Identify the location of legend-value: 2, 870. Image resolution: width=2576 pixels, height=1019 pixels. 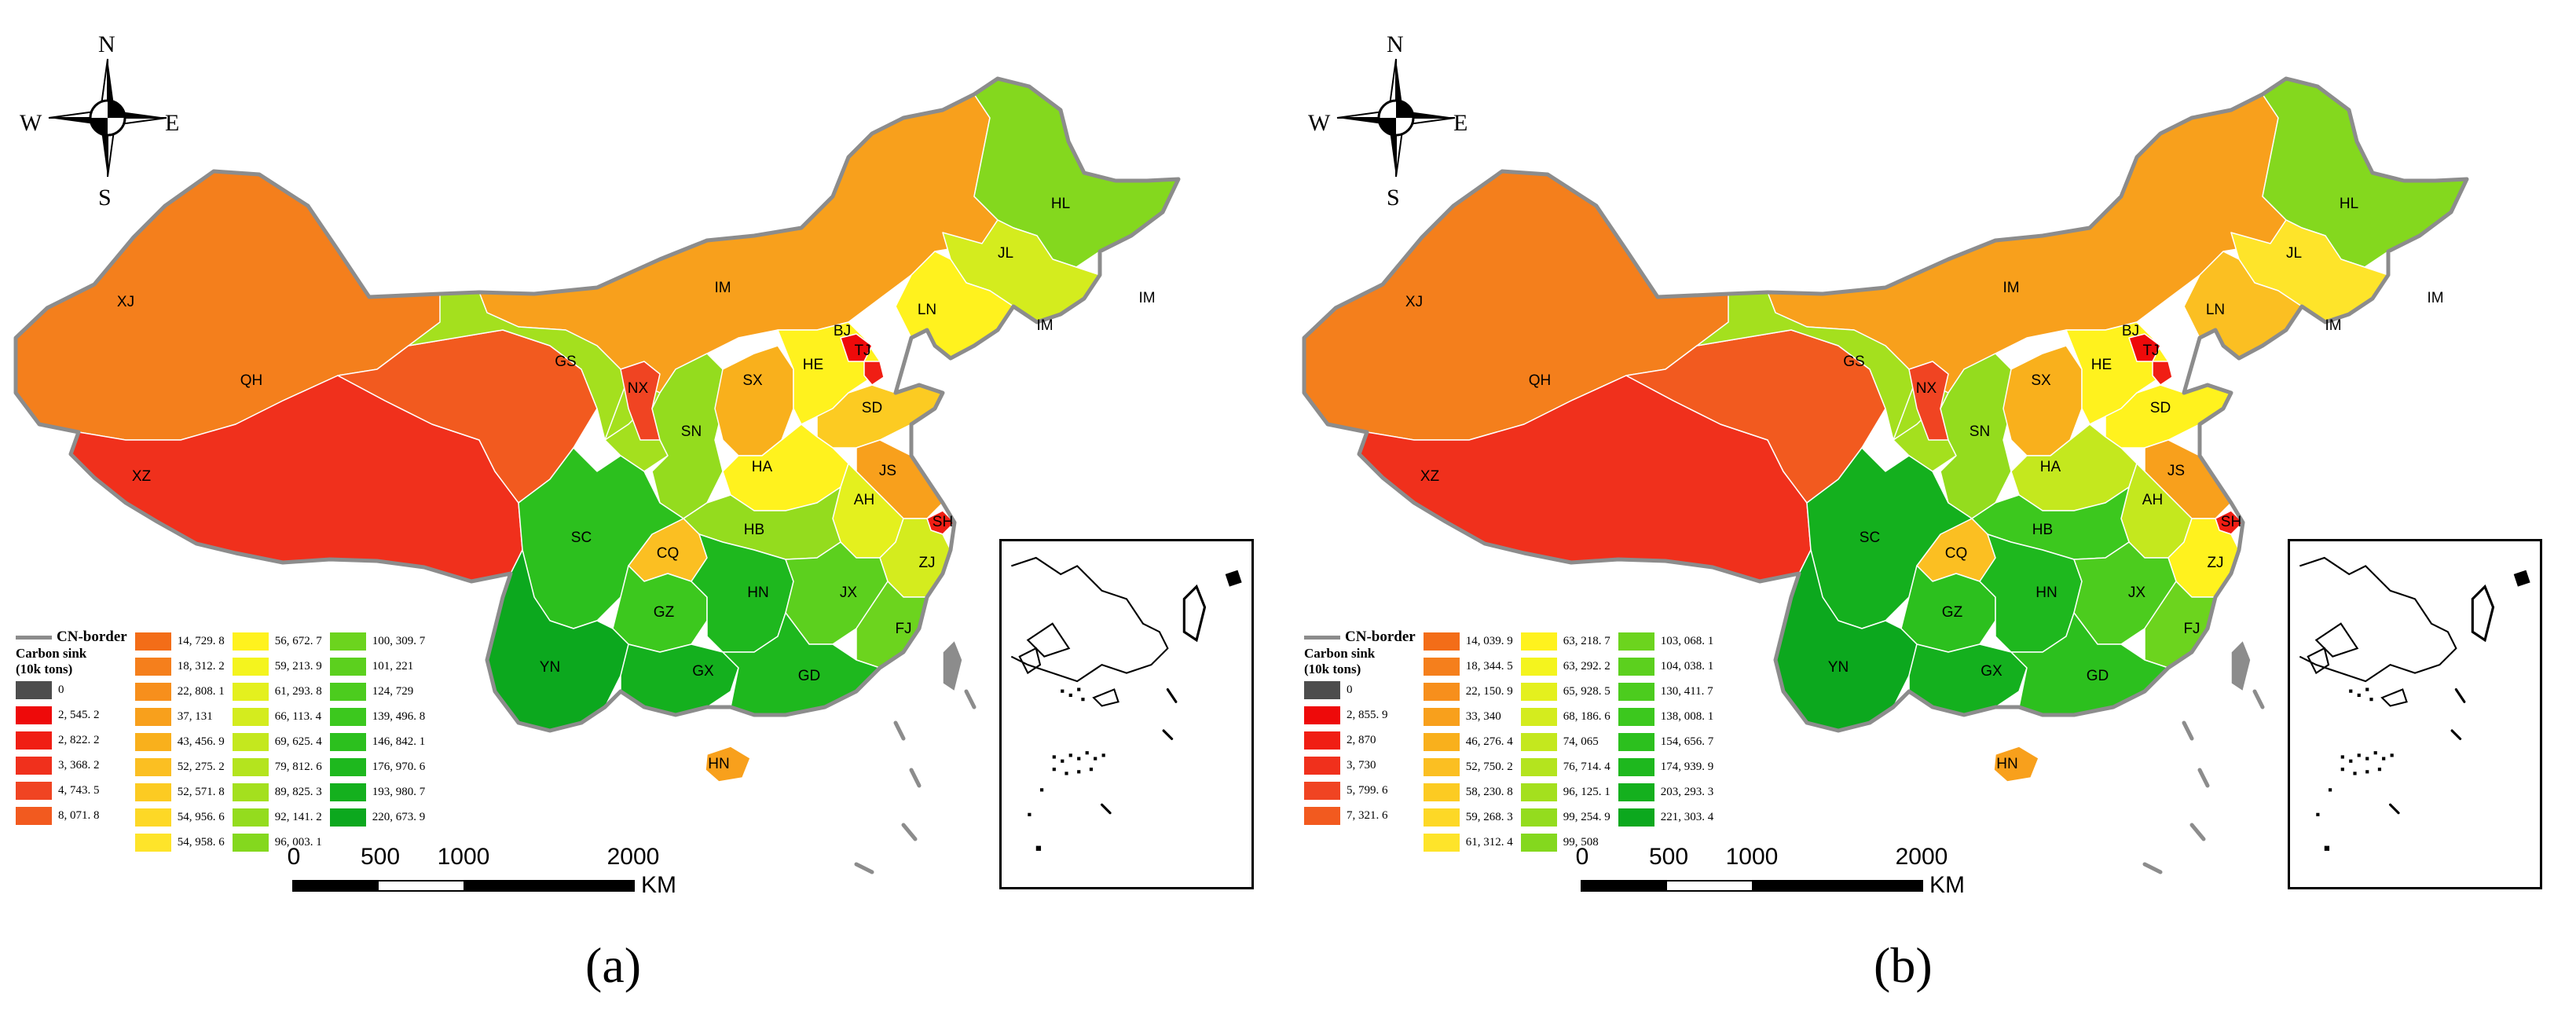
(1361, 739).